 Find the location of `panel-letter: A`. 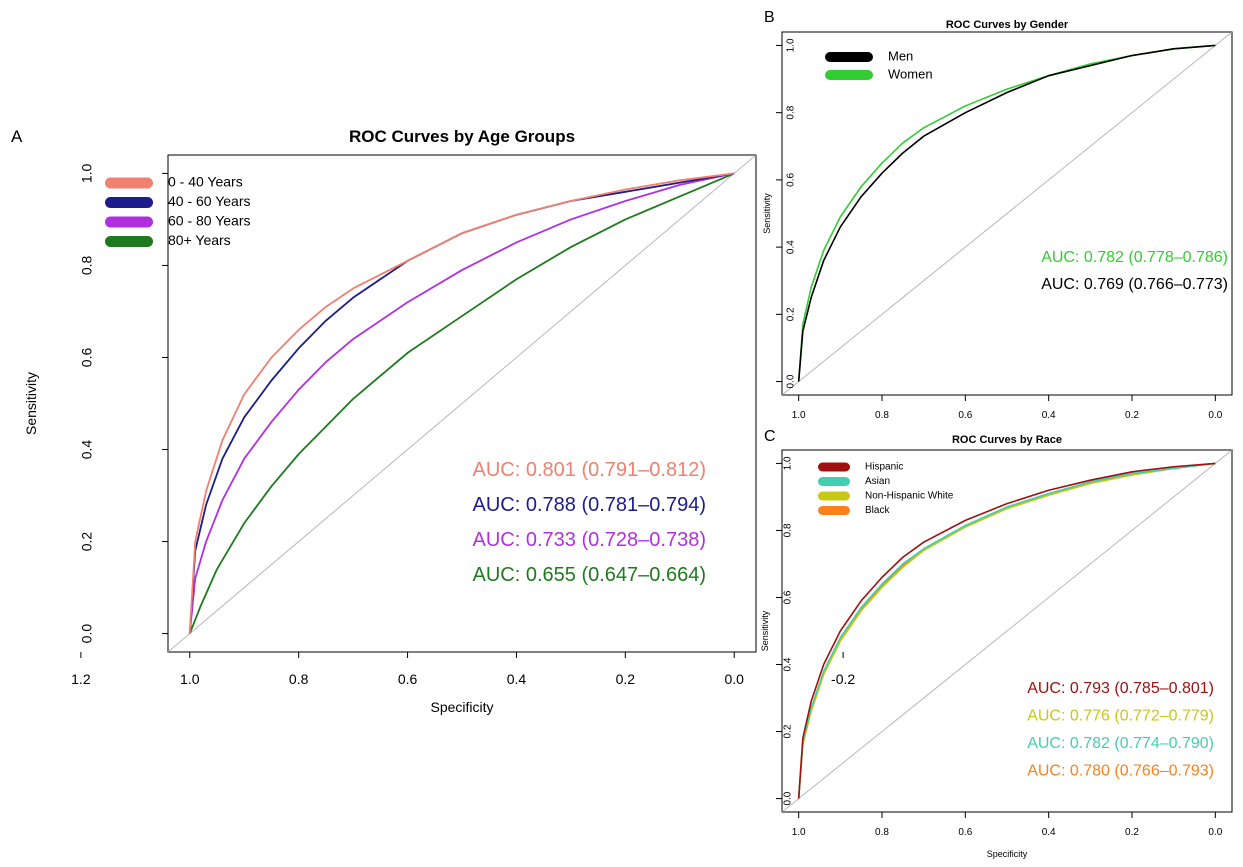

panel-letter: A is located at coordinates (17, 136).